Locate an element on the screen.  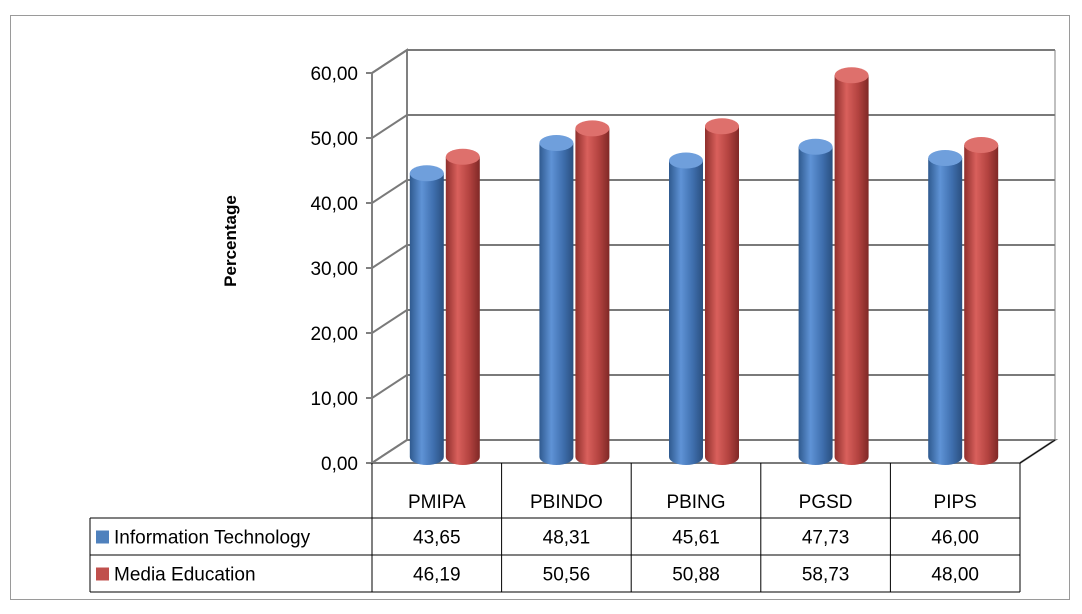
x-tick-label: PBING is located at coordinates (695, 502).